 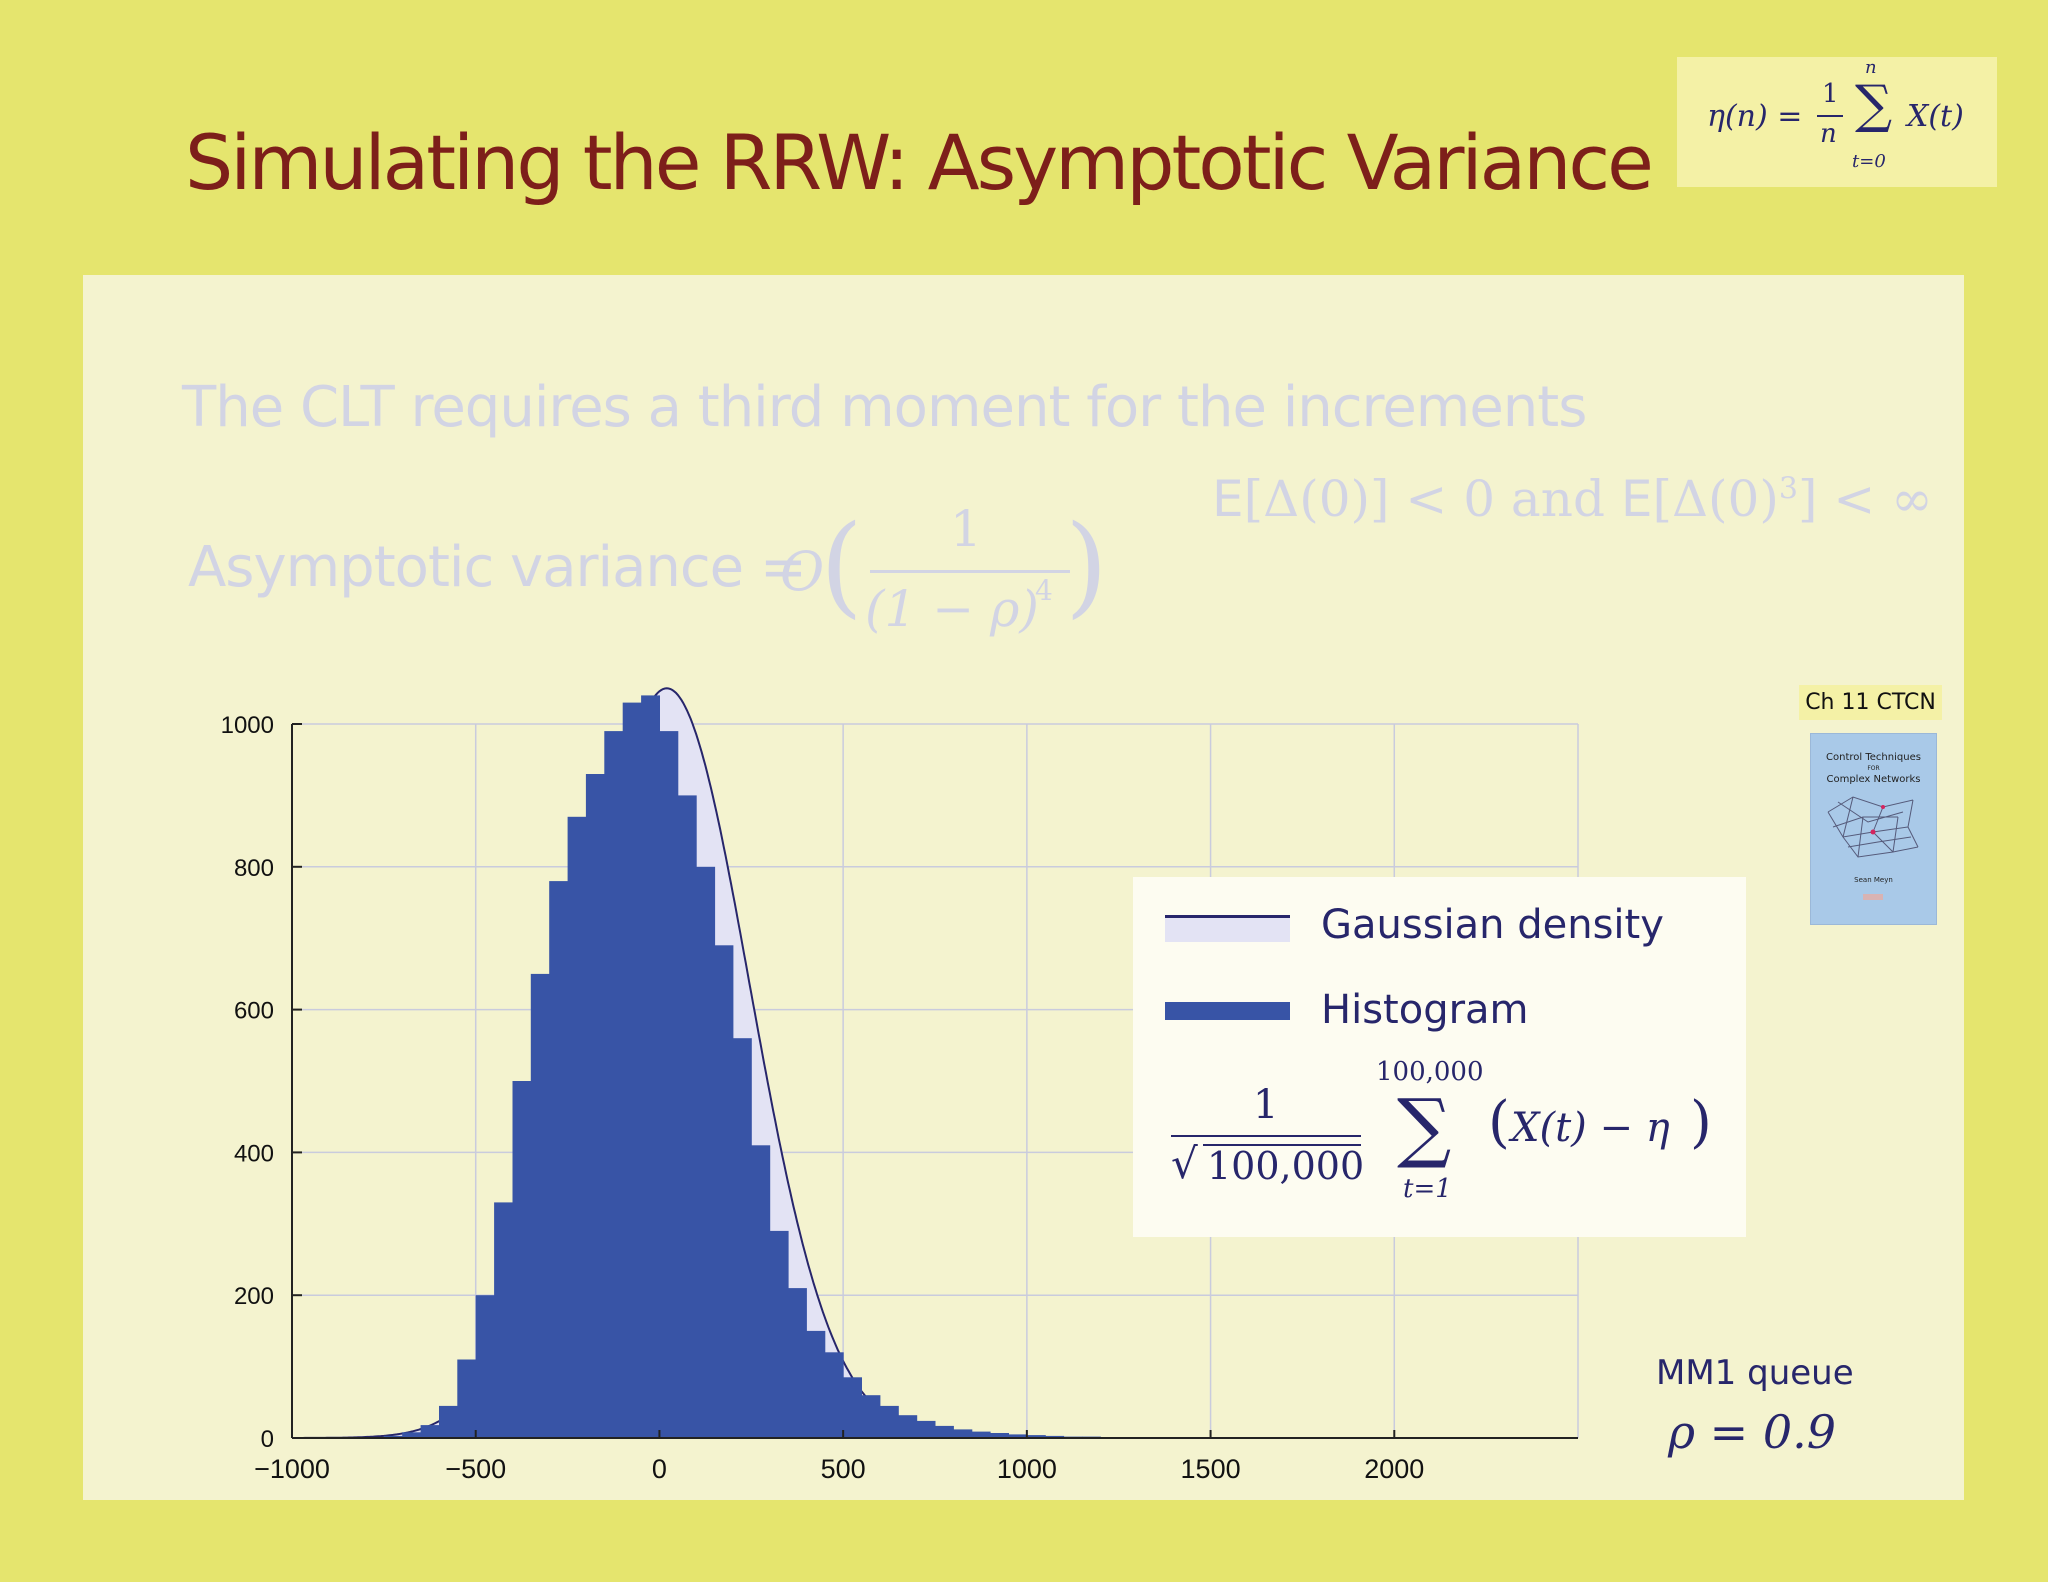 What do you see at coordinates (1430, 1072) in the screenshot?
I see `legend-sum-upper: 100,000` at bounding box center [1430, 1072].